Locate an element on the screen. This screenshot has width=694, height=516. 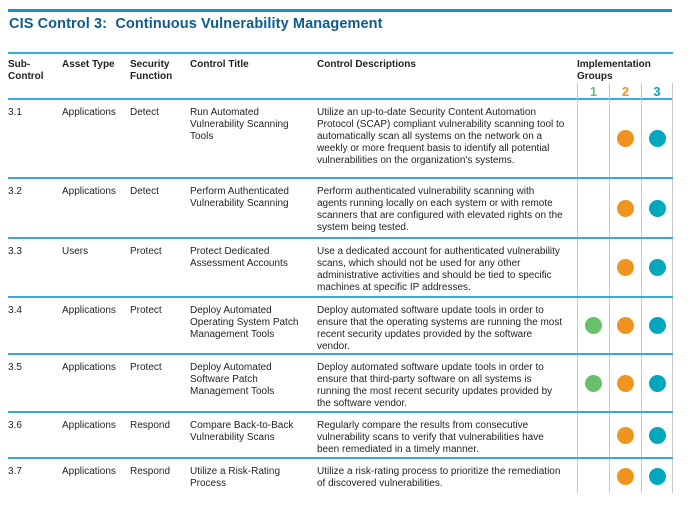
control-title-cell: Utilize a Risk-Rating Process is located at coordinates (235, 477).